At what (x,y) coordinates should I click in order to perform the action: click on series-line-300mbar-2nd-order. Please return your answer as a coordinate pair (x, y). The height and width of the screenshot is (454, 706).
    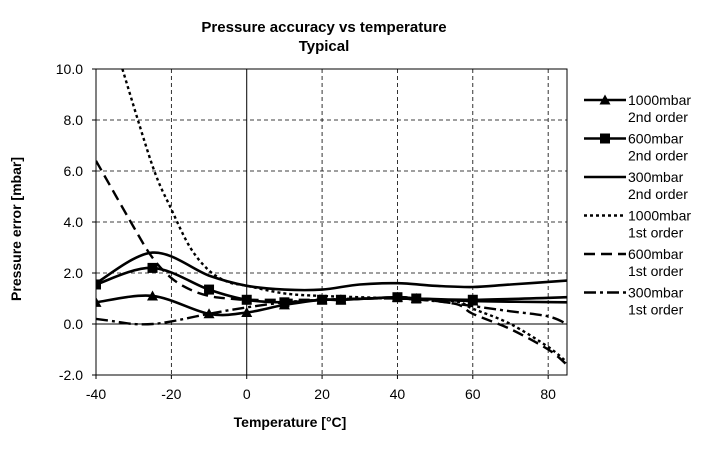
    Looking at the image, I should click on (331, 271).